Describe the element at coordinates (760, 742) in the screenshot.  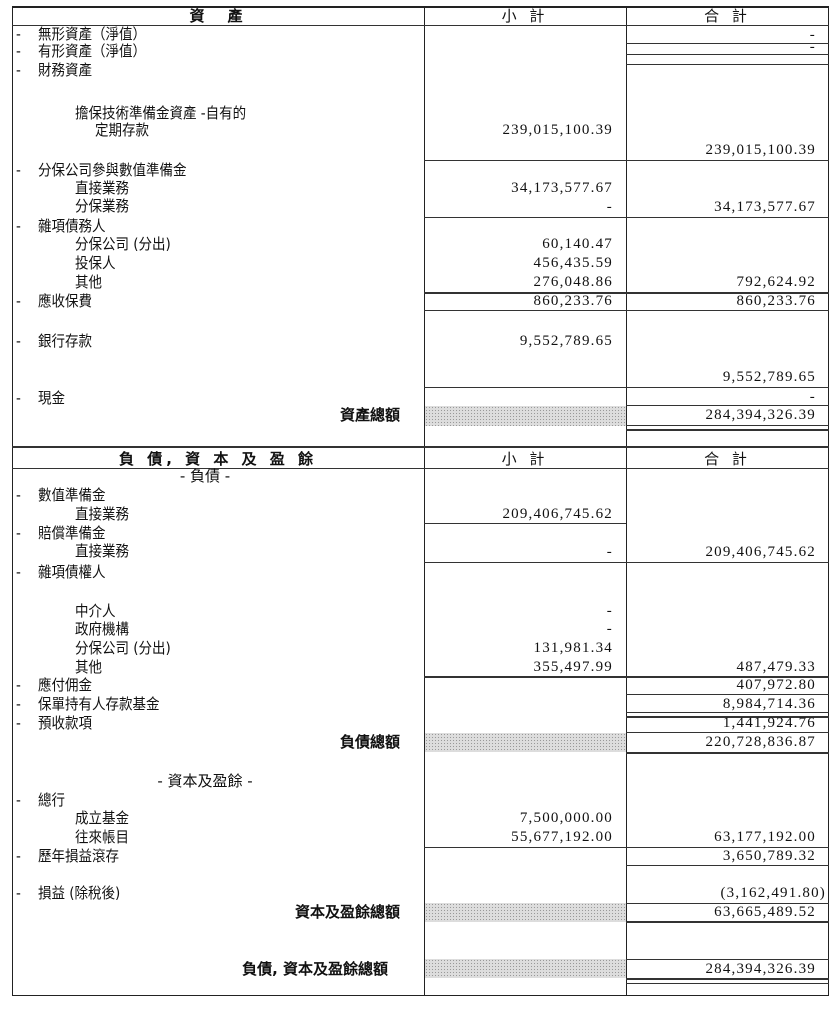
I see `total-liabilities-value: 220,728,836.87` at that location.